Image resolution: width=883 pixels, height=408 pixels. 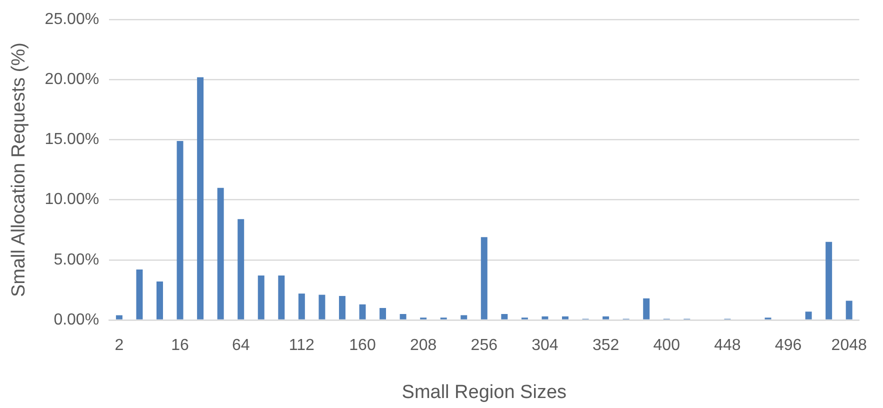 What do you see at coordinates (484, 392) in the screenshot?
I see `x-axis-title: Small Region Sizes` at bounding box center [484, 392].